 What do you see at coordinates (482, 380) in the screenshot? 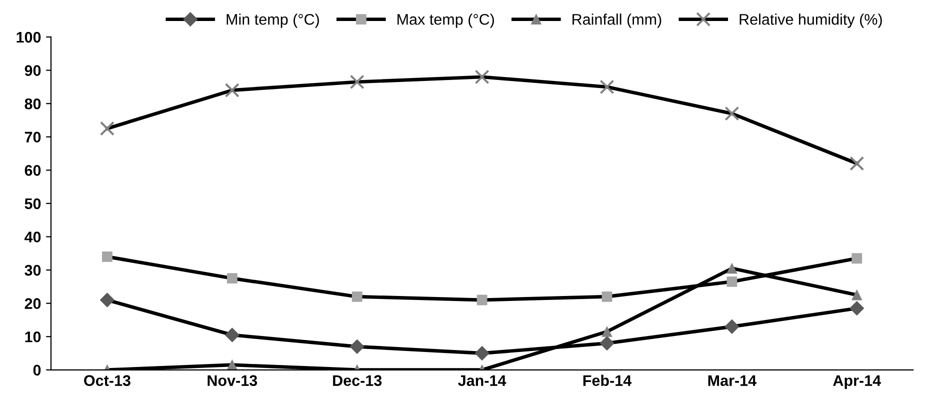
I see `x-tick-label: Jan-14` at bounding box center [482, 380].